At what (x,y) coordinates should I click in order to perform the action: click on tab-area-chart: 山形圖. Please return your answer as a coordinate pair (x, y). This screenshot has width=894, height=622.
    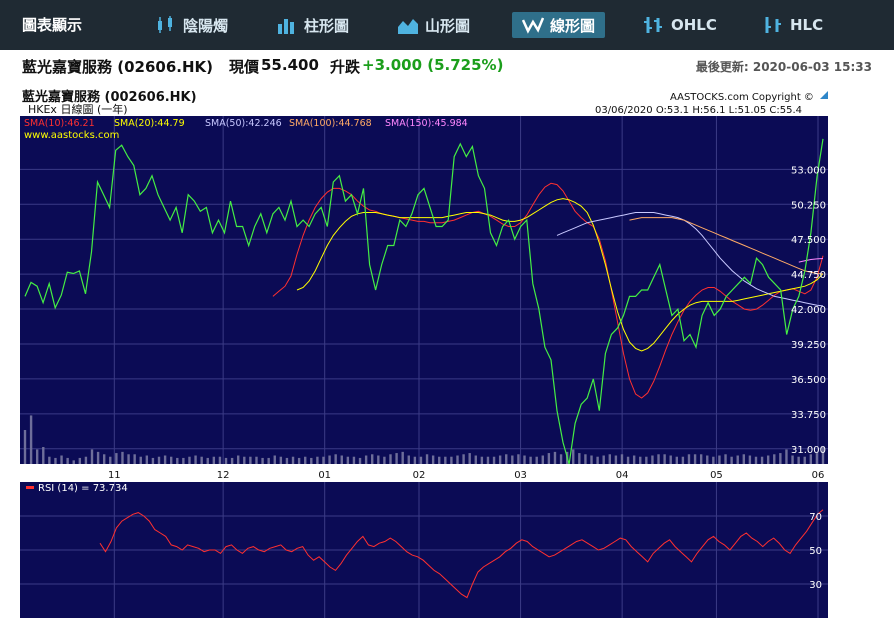
    Looking at the image, I should click on (433, 25).